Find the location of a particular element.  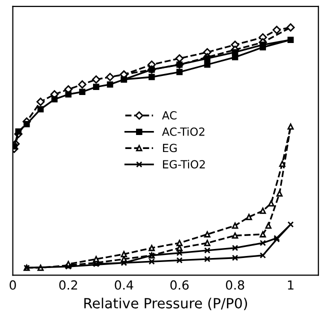

x-tick-label: 0.6 is located at coordinates (179, 285).